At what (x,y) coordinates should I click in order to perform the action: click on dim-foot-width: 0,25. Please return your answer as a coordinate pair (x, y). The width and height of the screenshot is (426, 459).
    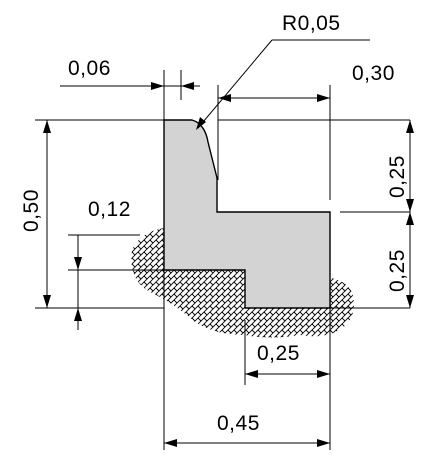
    Looking at the image, I should click on (287, 360).